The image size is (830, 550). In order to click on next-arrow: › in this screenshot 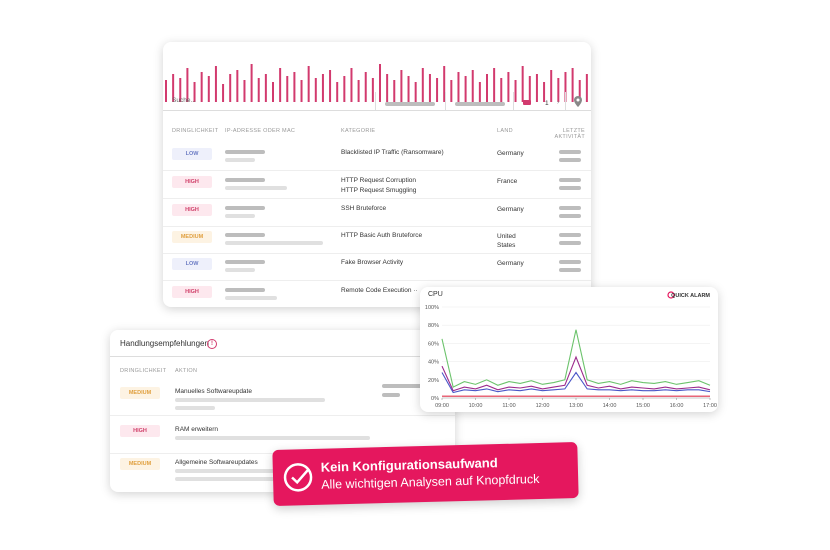, I will do `click(558, 102)`.